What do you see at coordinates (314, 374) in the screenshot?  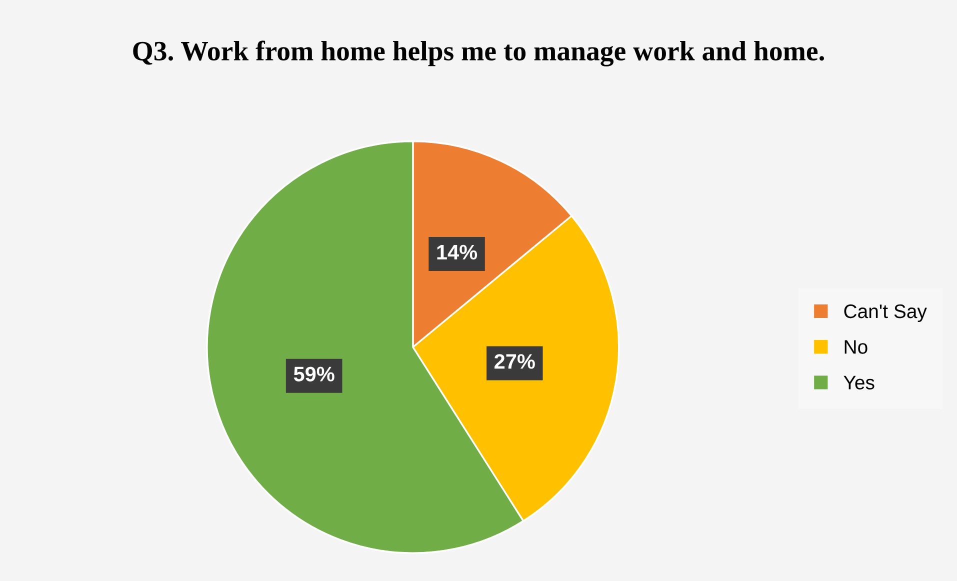 I see `data-label: 59%` at bounding box center [314, 374].